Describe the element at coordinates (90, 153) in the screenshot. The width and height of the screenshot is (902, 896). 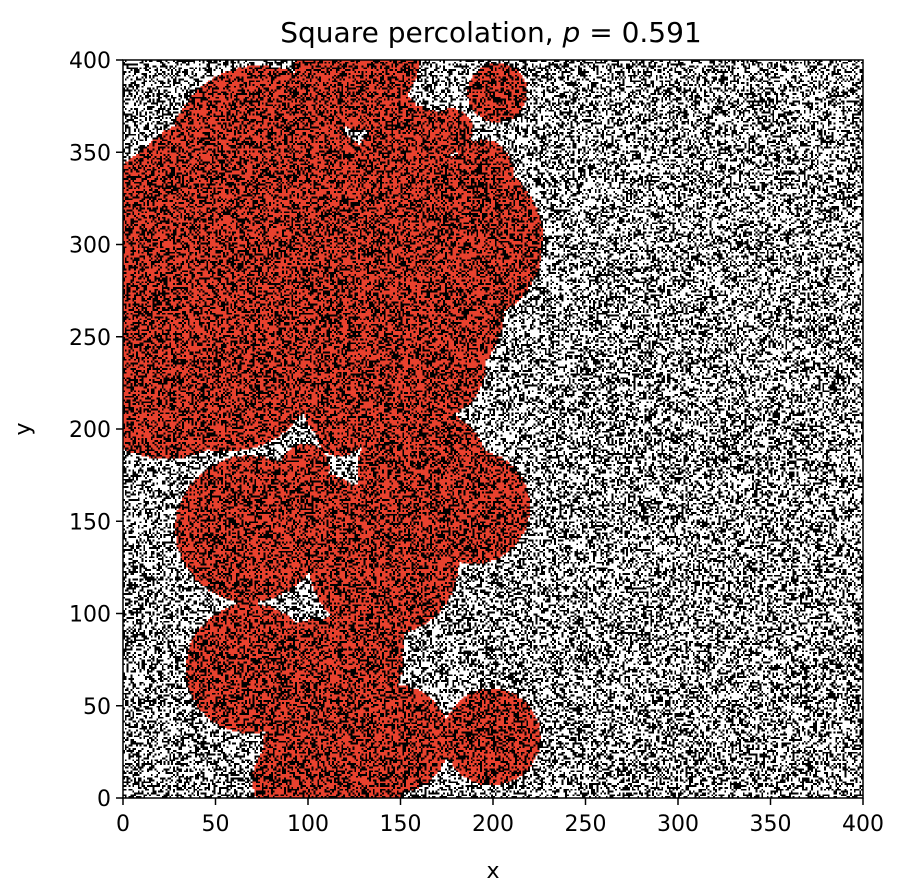
I see `y-tick-label-350: 350` at that location.